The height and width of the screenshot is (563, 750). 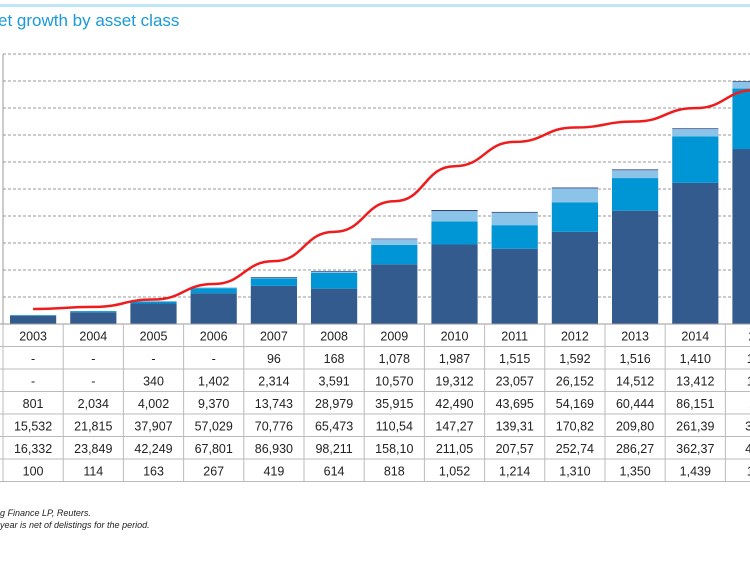 I want to click on table-cell: 110,54, so click(x=394, y=427).